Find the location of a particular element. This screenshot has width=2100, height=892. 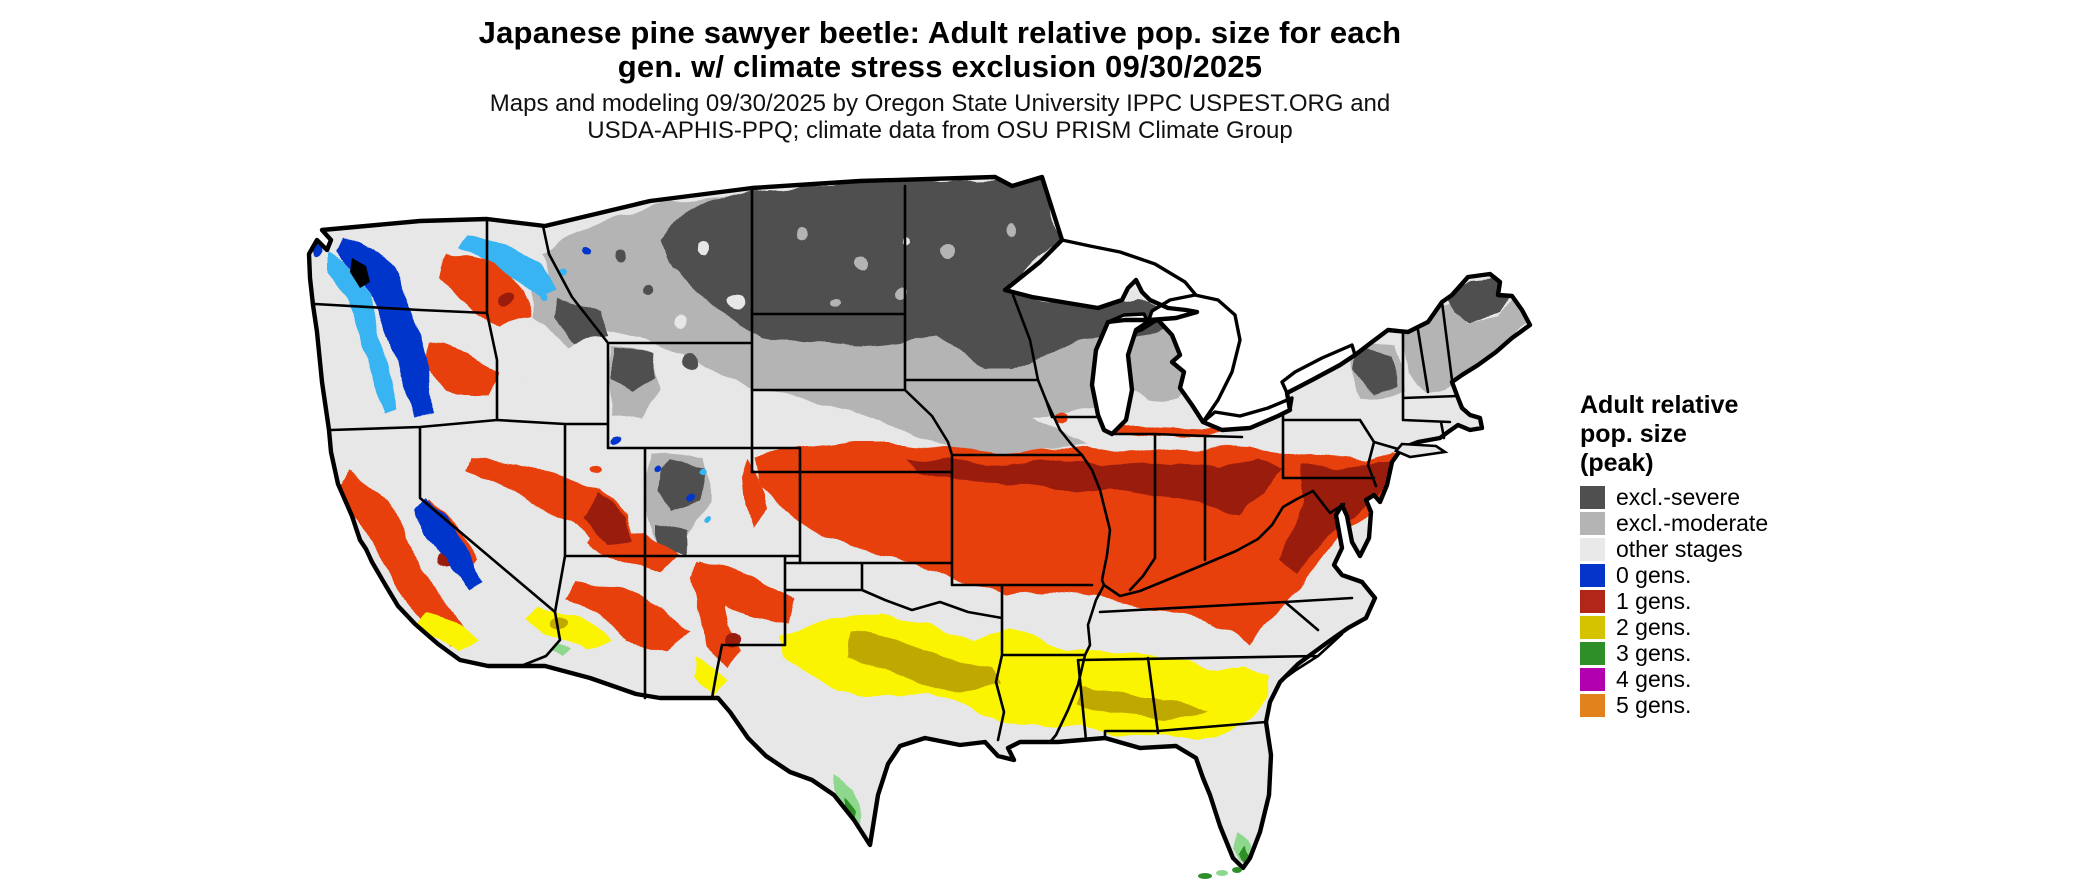

legend-label: 2 gens. is located at coordinates (1654, 627).